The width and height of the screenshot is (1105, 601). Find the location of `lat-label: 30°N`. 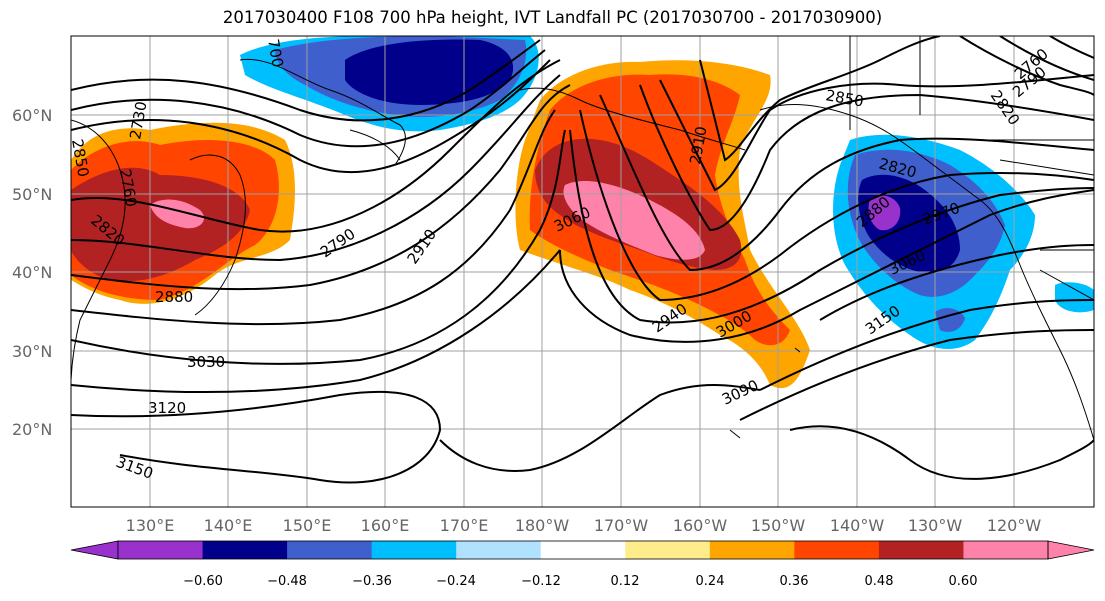

lat-label: 30°N is located at coordinates (32, 351).